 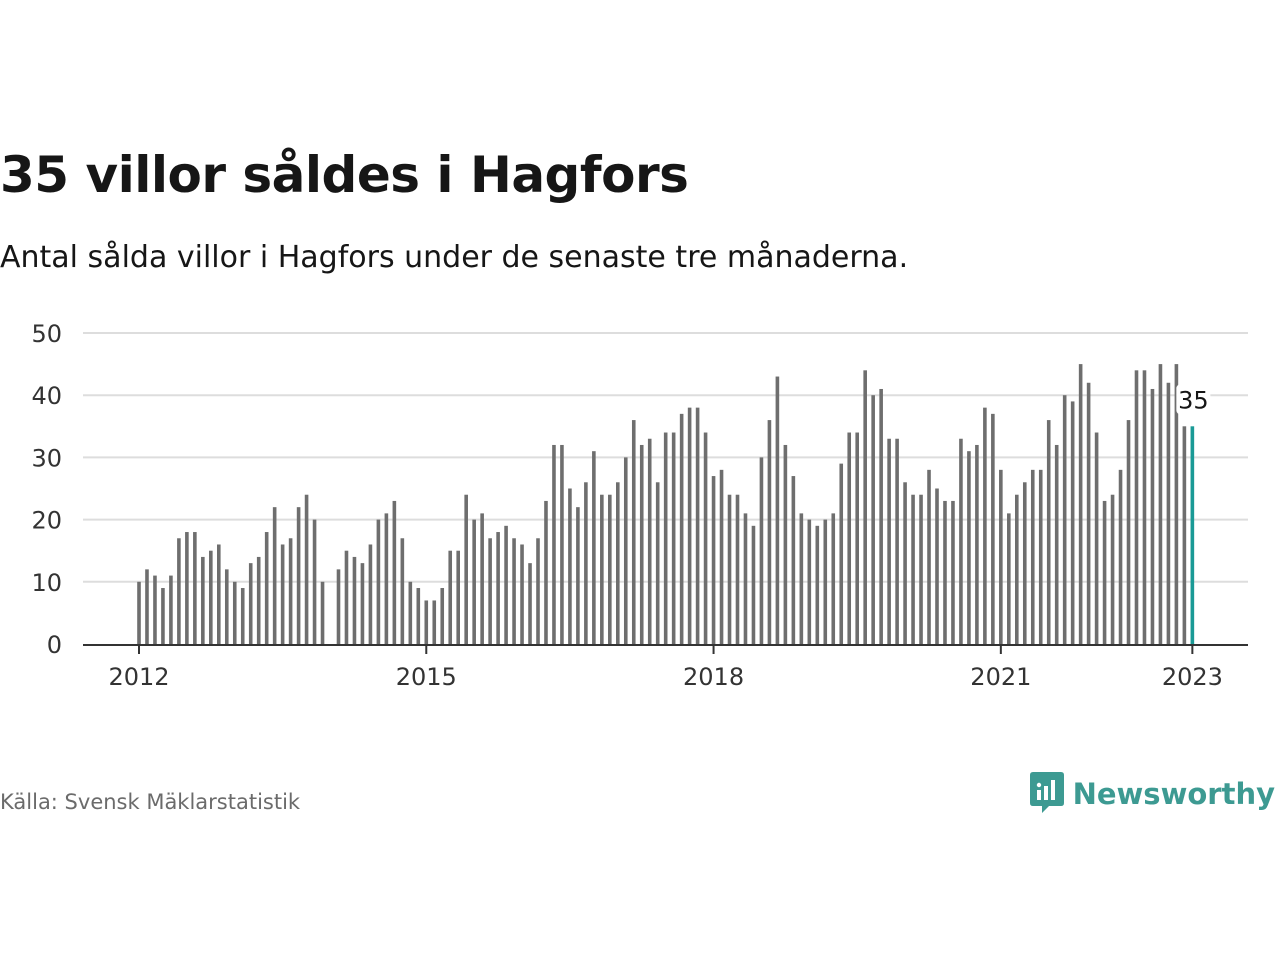 I want to click on y-tick-label: 30, so click(x=46, y=458).